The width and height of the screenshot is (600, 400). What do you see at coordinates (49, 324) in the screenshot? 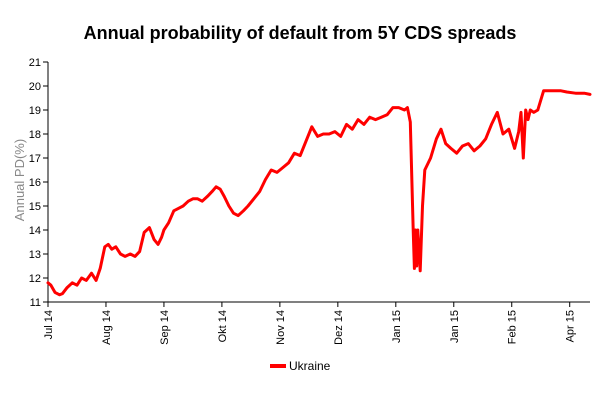
I see `x-tick-label: Jul 14` at bounding box center [49, 324].